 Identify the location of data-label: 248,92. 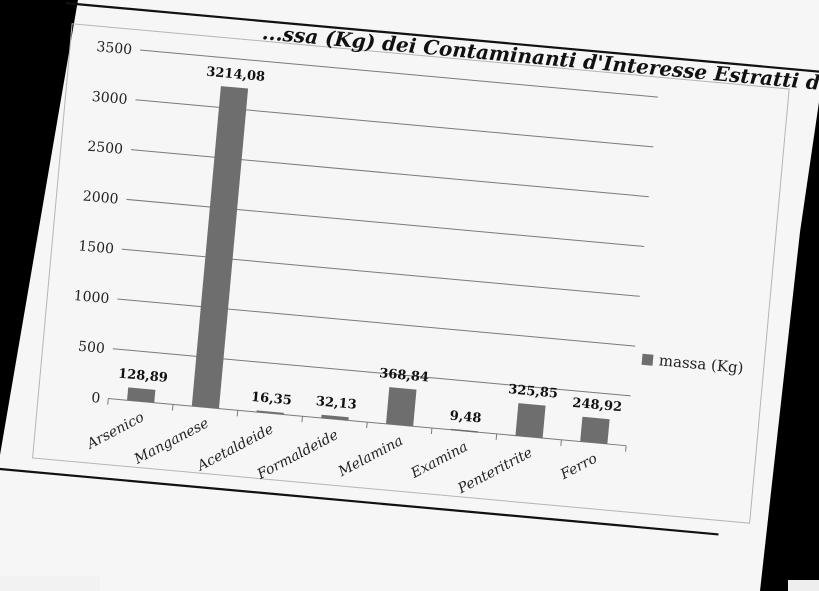
(597, 405).